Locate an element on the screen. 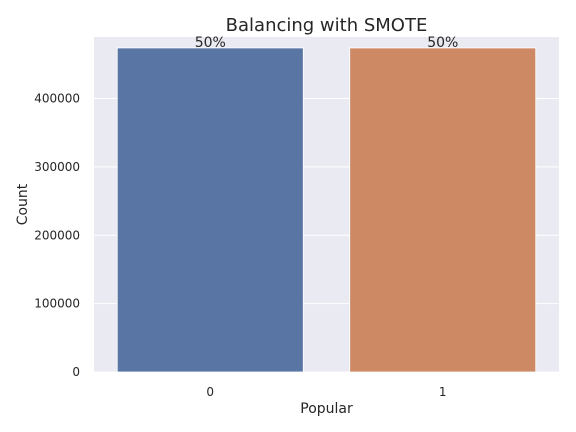 The image size is (576, 432). y-tick-label: 0 is located at coordinates (76, 372).